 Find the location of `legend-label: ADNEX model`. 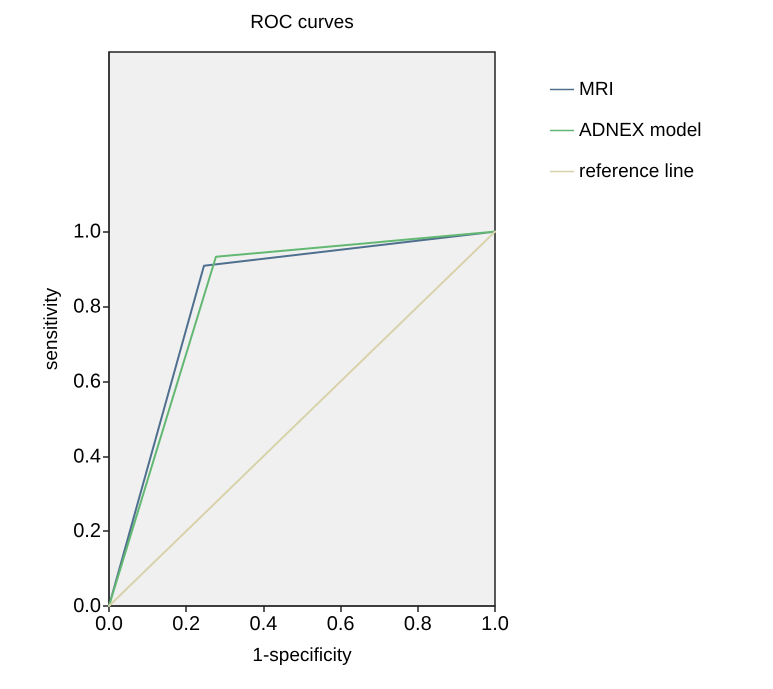

legend-label: ADNEX model is located at coordinates (640, 130).